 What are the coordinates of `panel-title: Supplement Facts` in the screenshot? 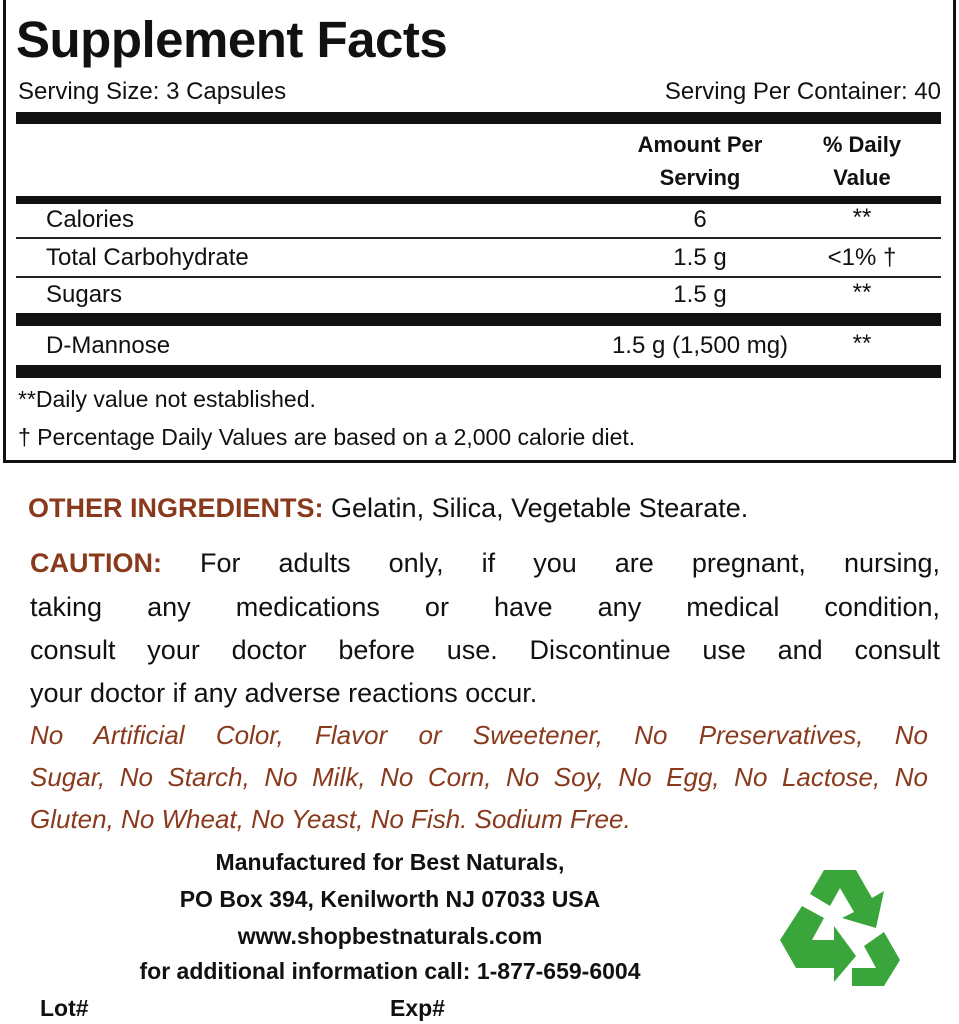 It's located at (232, 39).